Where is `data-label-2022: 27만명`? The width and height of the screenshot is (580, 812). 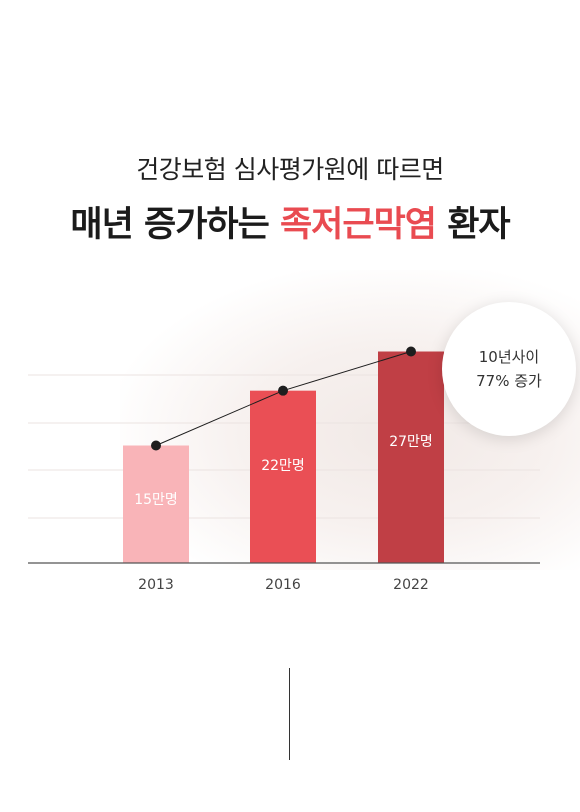
data-label-2022: 27만명 is located at coordinates (411, 442).